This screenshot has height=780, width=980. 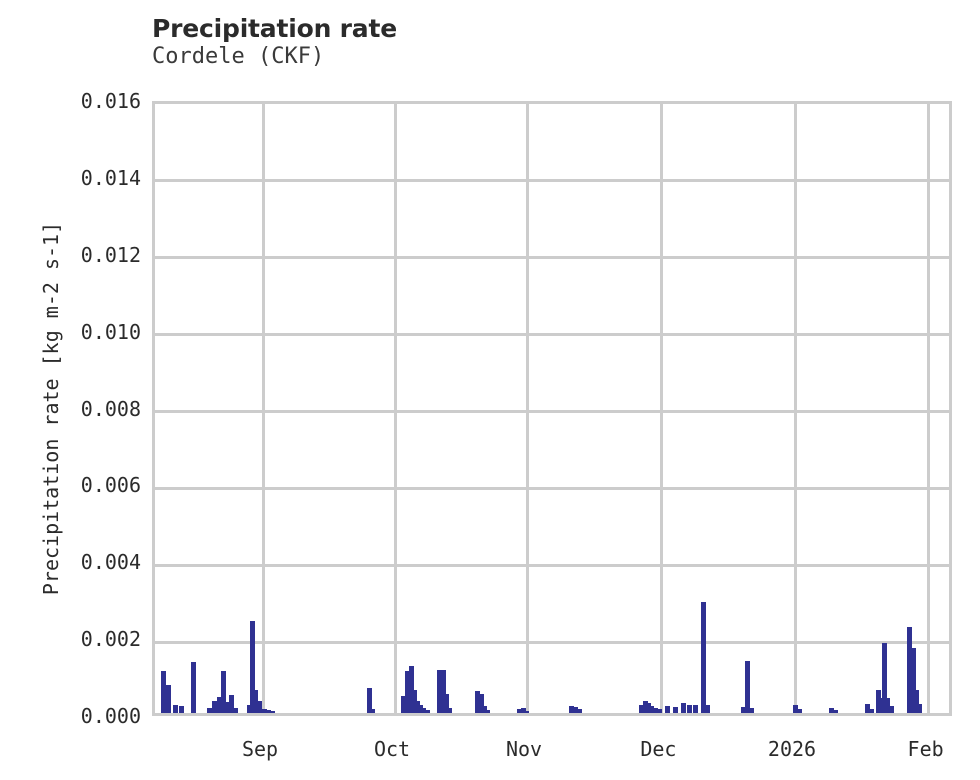 I want to click on x-tick-label: Dec, so click(x=658, y=749).